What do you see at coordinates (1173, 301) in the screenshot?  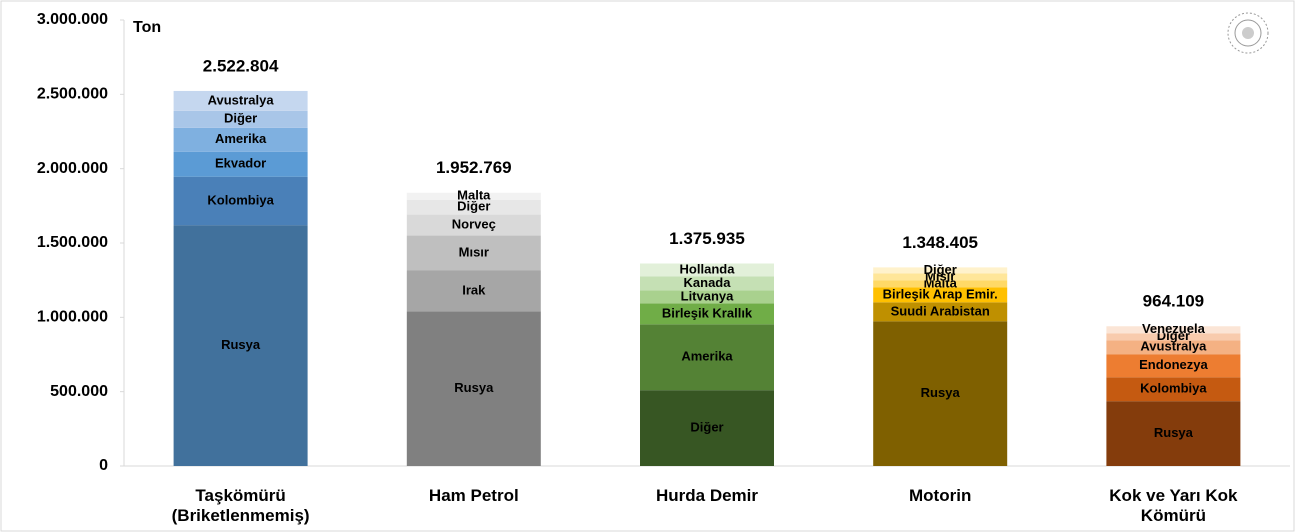 I see `total-label: 964.109` at bounding box center [1173, 301].